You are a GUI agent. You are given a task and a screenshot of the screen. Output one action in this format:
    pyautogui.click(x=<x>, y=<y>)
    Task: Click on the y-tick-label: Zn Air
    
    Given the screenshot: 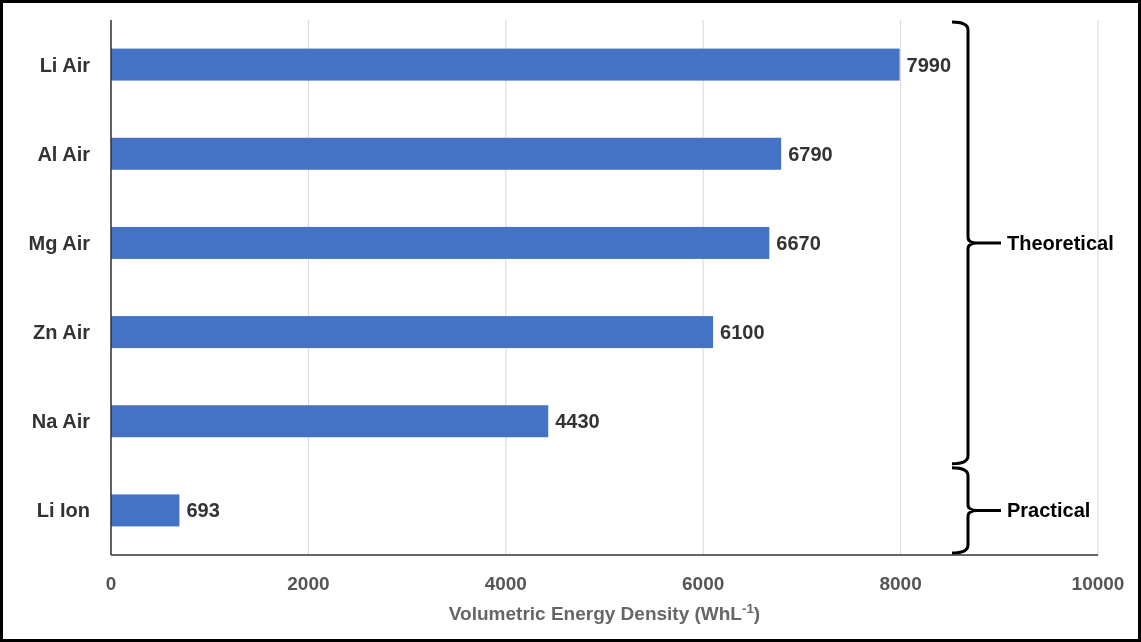 What is the action you would take?
    pyautogui.click(x=61, y=332)
    